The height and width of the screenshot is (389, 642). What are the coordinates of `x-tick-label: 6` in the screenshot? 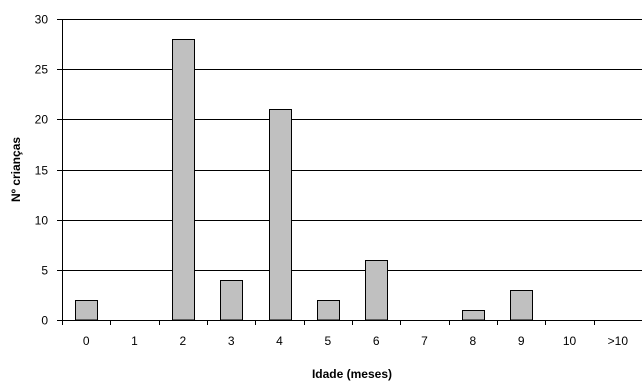 It's located at (376, 341).